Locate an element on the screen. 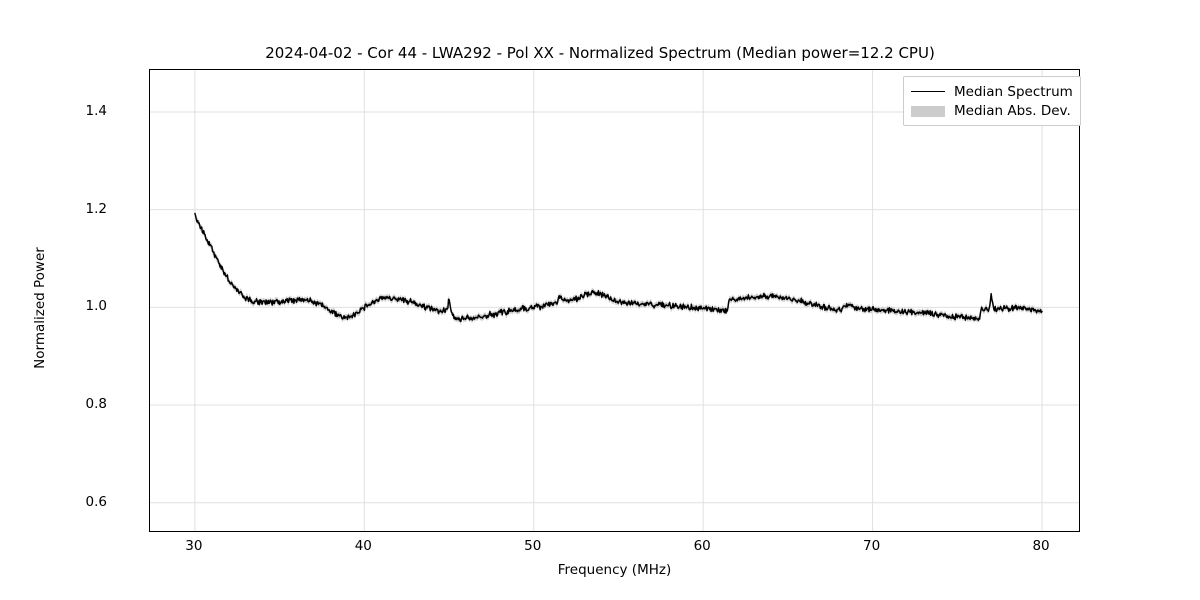 The height and width of the screenshot is (600, 1200). y-tick-label: 0.8 is located at coordinates (96, 404).